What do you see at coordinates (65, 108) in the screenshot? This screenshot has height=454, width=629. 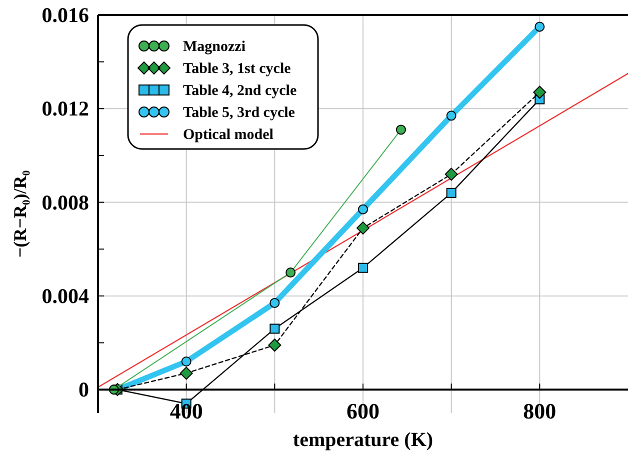 I see `y-tick-label: 0.012` at bounding box center [65, 108].